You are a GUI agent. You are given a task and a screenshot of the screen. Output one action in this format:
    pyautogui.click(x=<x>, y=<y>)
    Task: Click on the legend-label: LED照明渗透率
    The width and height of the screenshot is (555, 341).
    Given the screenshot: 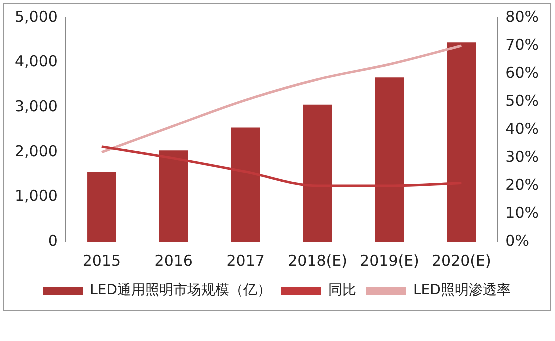 What is the action you would take?
    pyautogui.click(x=462, y=290)
    